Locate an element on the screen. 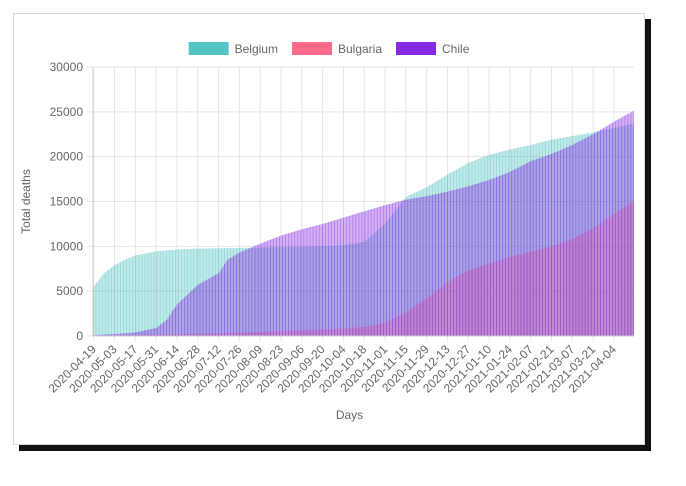  legend-item-belgium: Belgium is located at coordinates (233, 49).